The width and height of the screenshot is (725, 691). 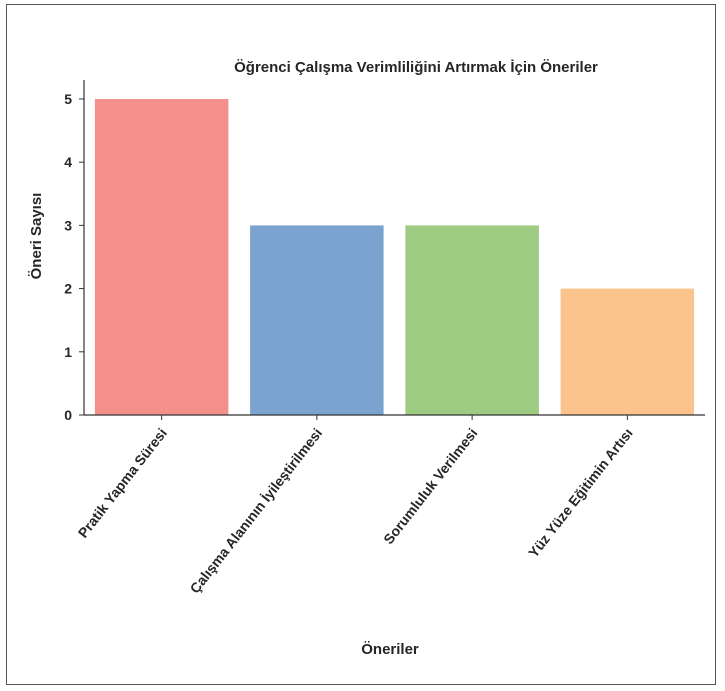 What do you see at coordinates (68, 99) in the screenshot?
I see `y-tick-label: 5` at bounding box center [68, 99].